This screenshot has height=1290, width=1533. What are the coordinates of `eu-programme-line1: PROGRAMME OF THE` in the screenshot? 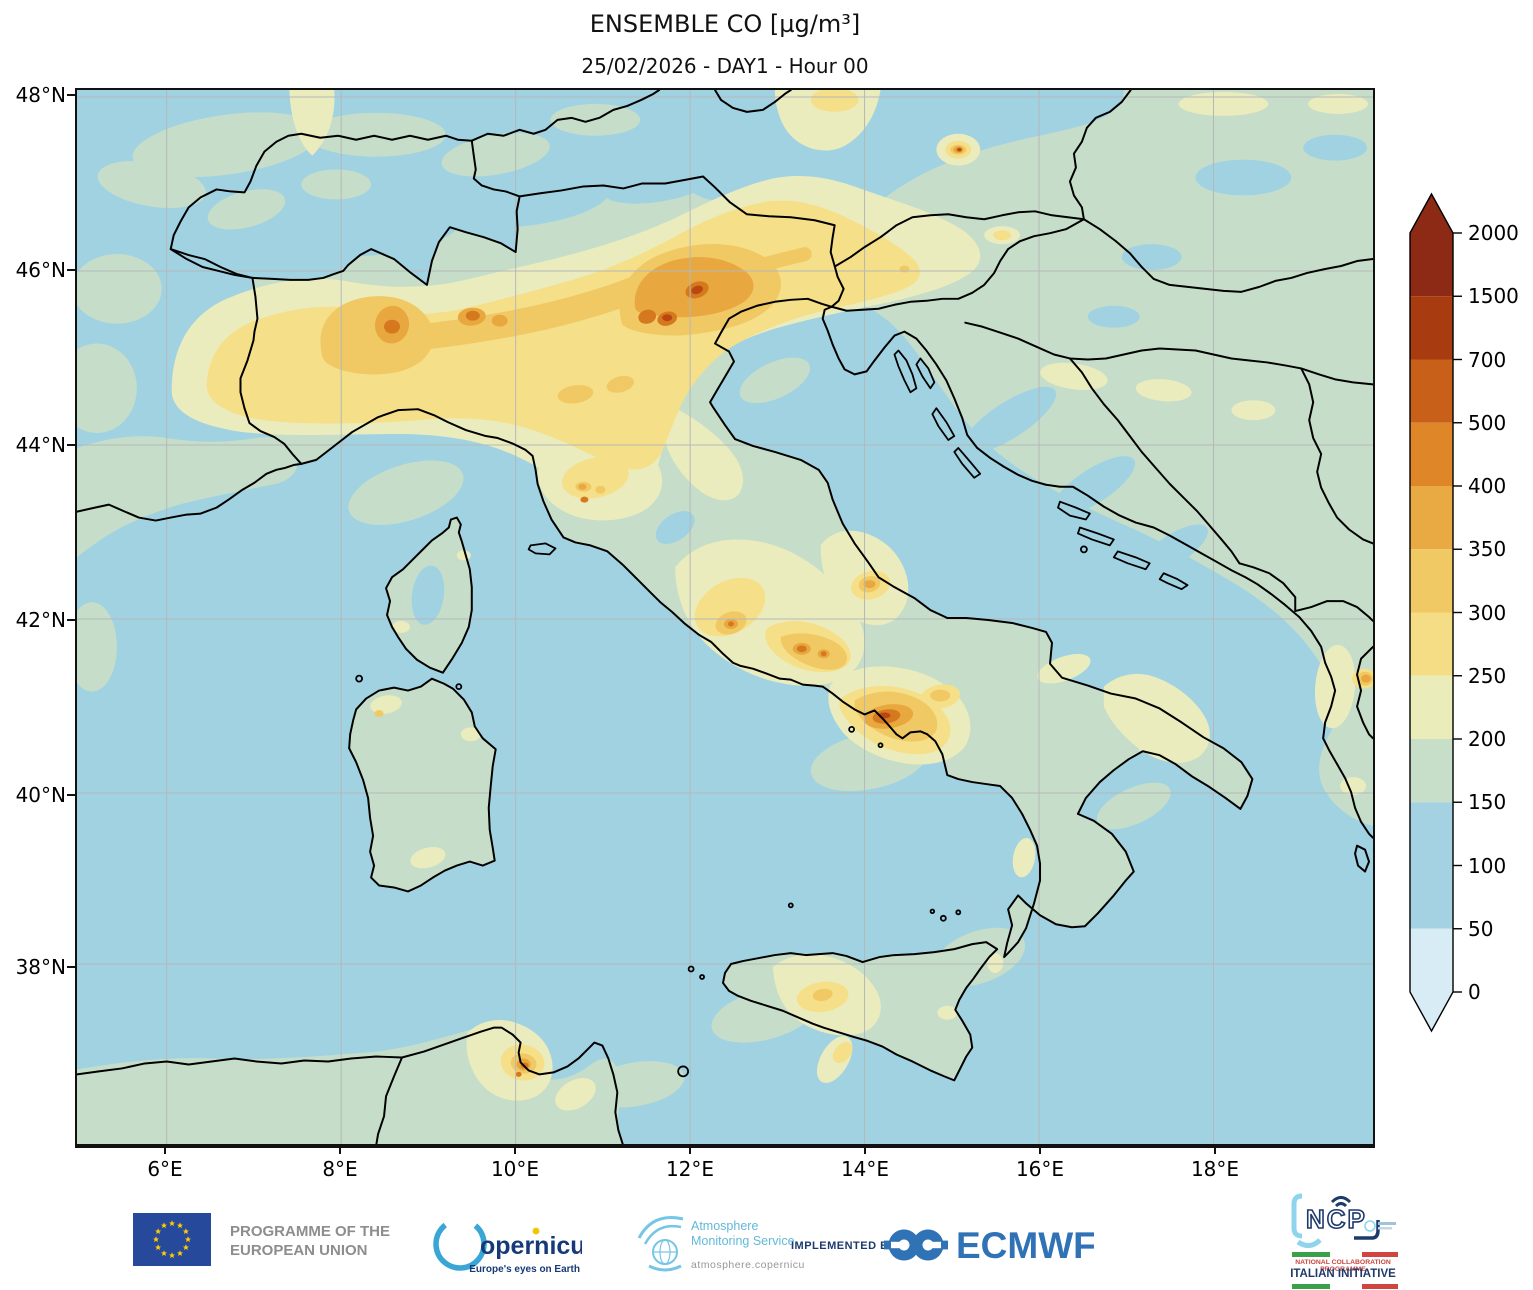 It's located at (310, 1231).